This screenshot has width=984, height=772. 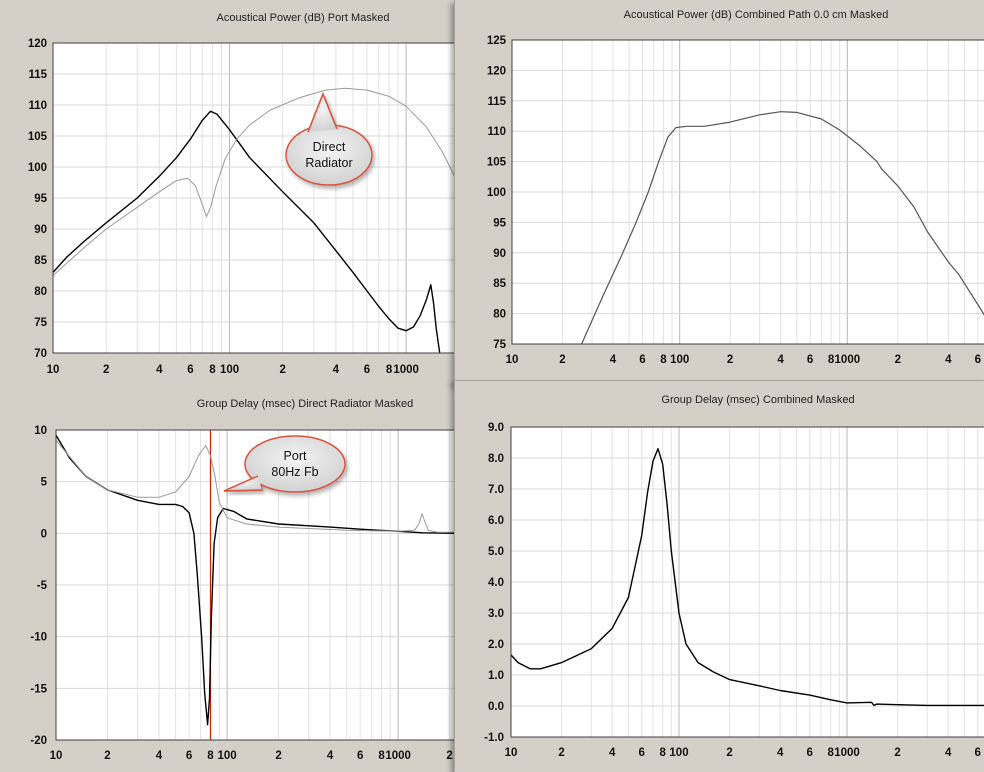 I want to click on y-tick-label: 5, so click(x=44, y=483).